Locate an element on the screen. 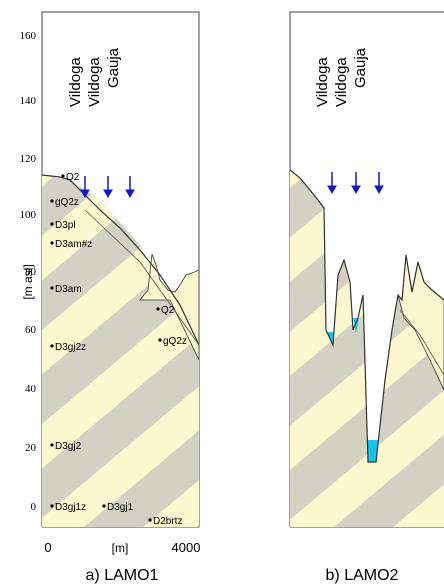 This screenshot has width=444, height=587. y-tick: 100 is located at coordinates (28, 215).